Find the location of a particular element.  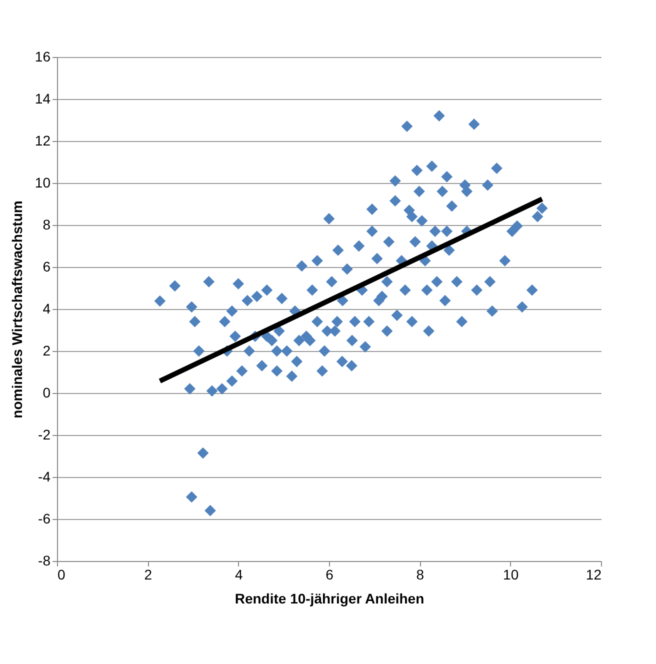

x-tick-label: 4 is located at coordinates (238, 574).